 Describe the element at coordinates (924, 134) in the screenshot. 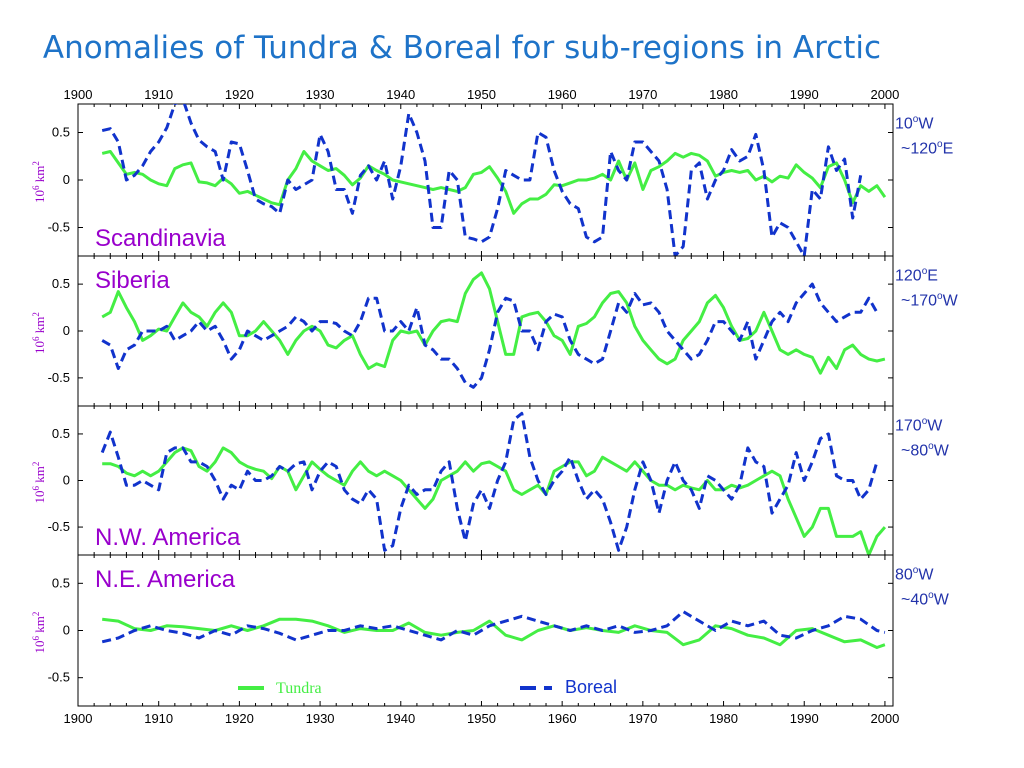

I see `range-label: 10oW ~120oE` at that location.